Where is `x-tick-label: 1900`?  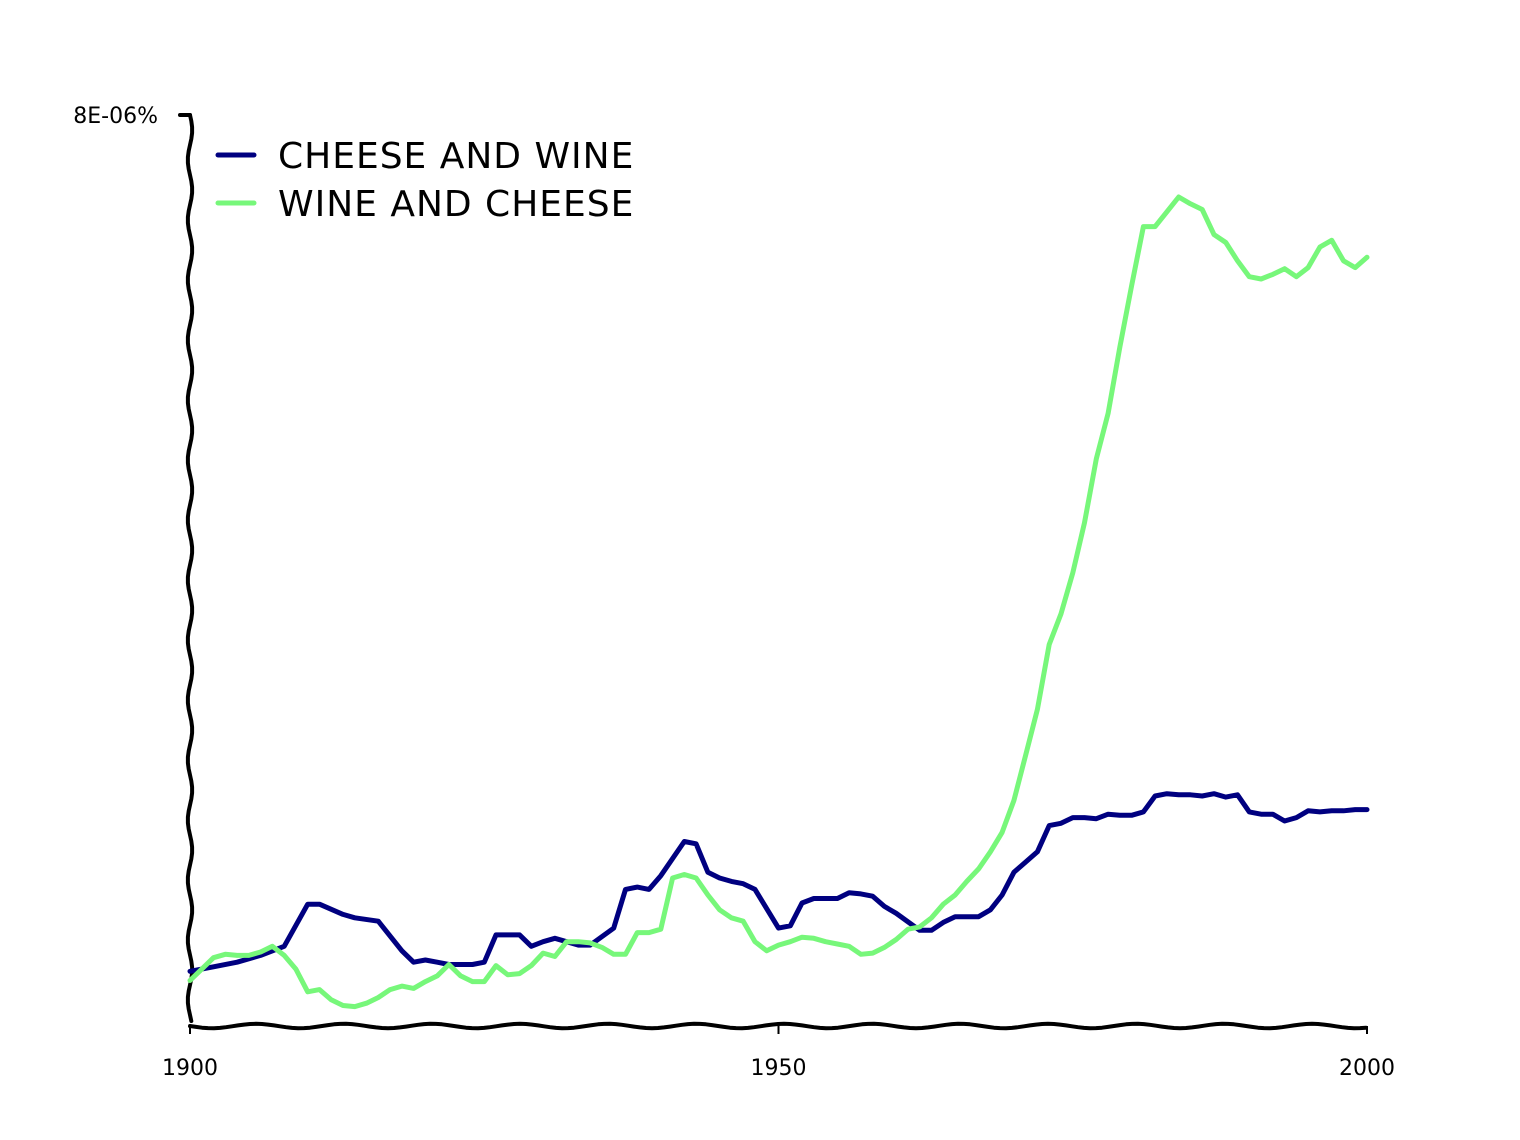
x-tick-label: 1900 is located at coordinates (190, 1068).